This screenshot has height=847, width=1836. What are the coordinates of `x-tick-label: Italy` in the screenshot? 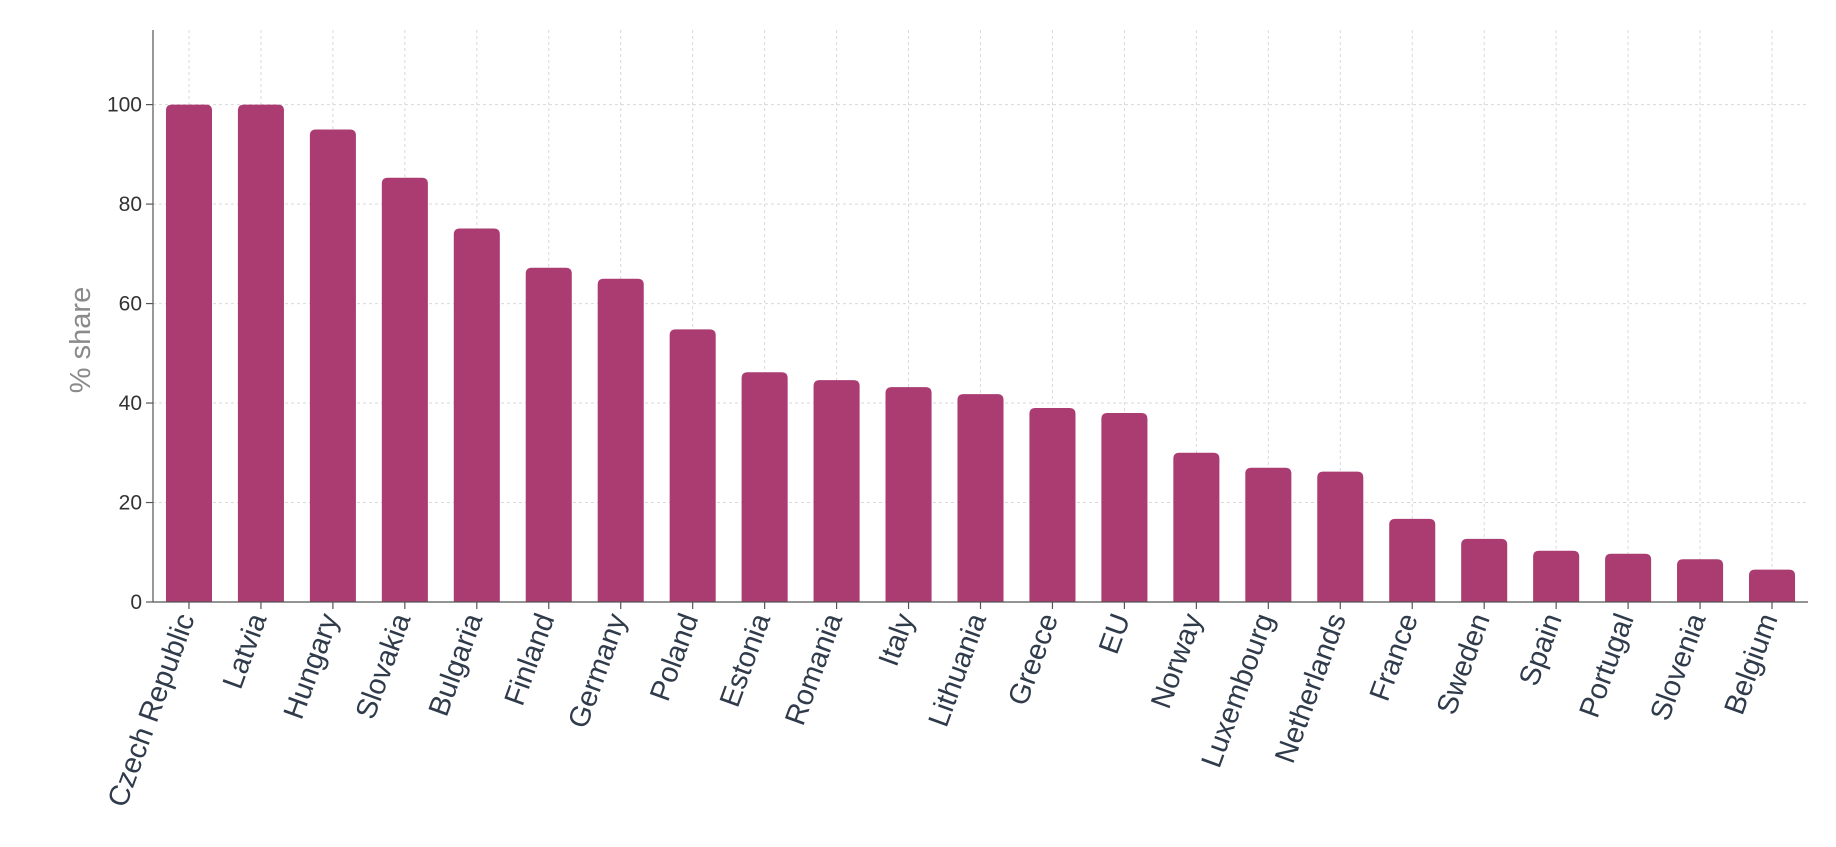 It's located at (897, 639).